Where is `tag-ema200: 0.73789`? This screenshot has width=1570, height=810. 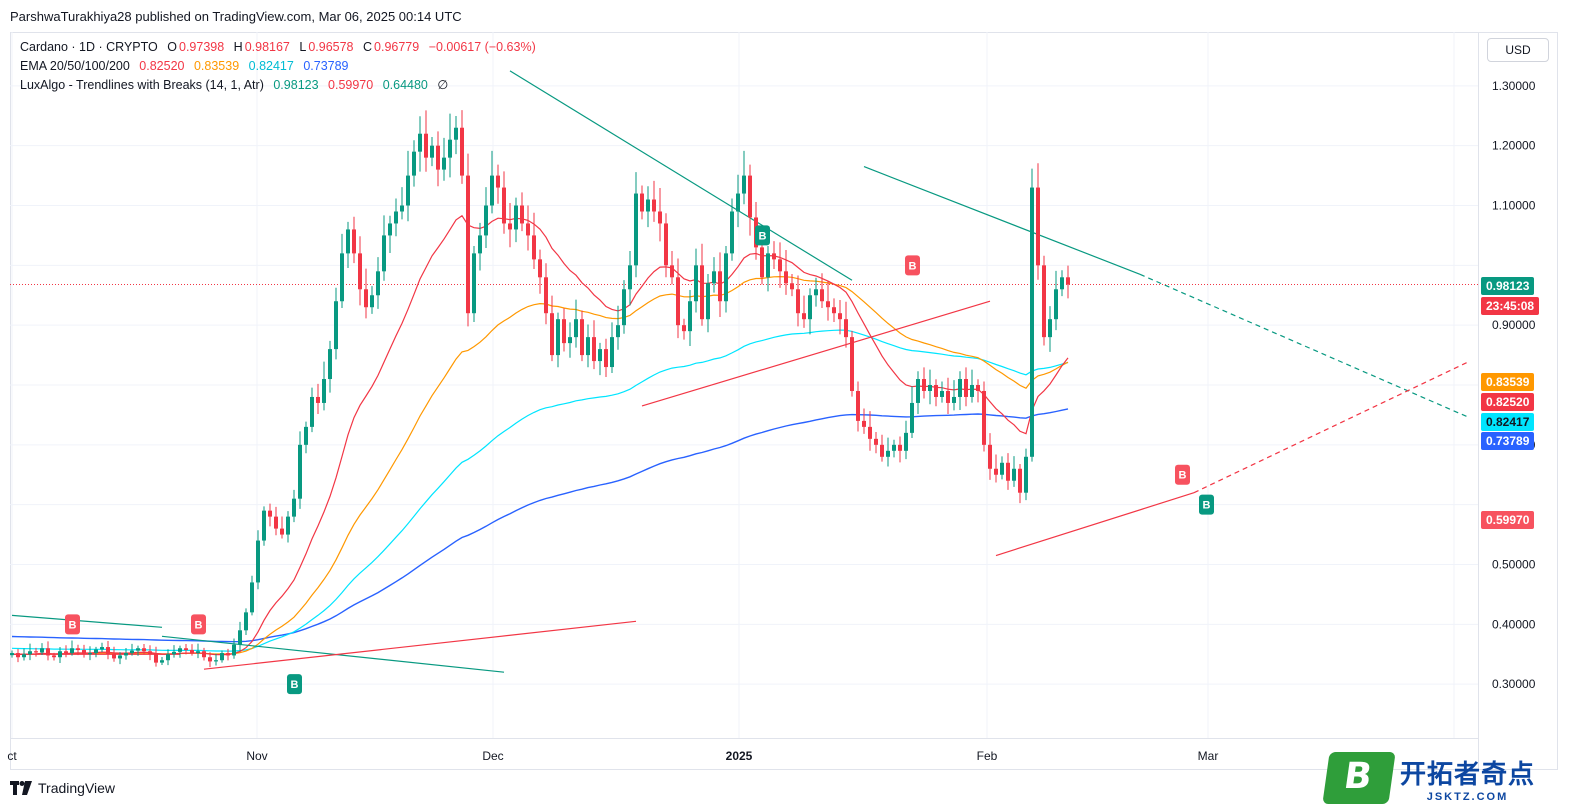
tag-ema200: 0.73789 is located at coordinates (1508, 441).